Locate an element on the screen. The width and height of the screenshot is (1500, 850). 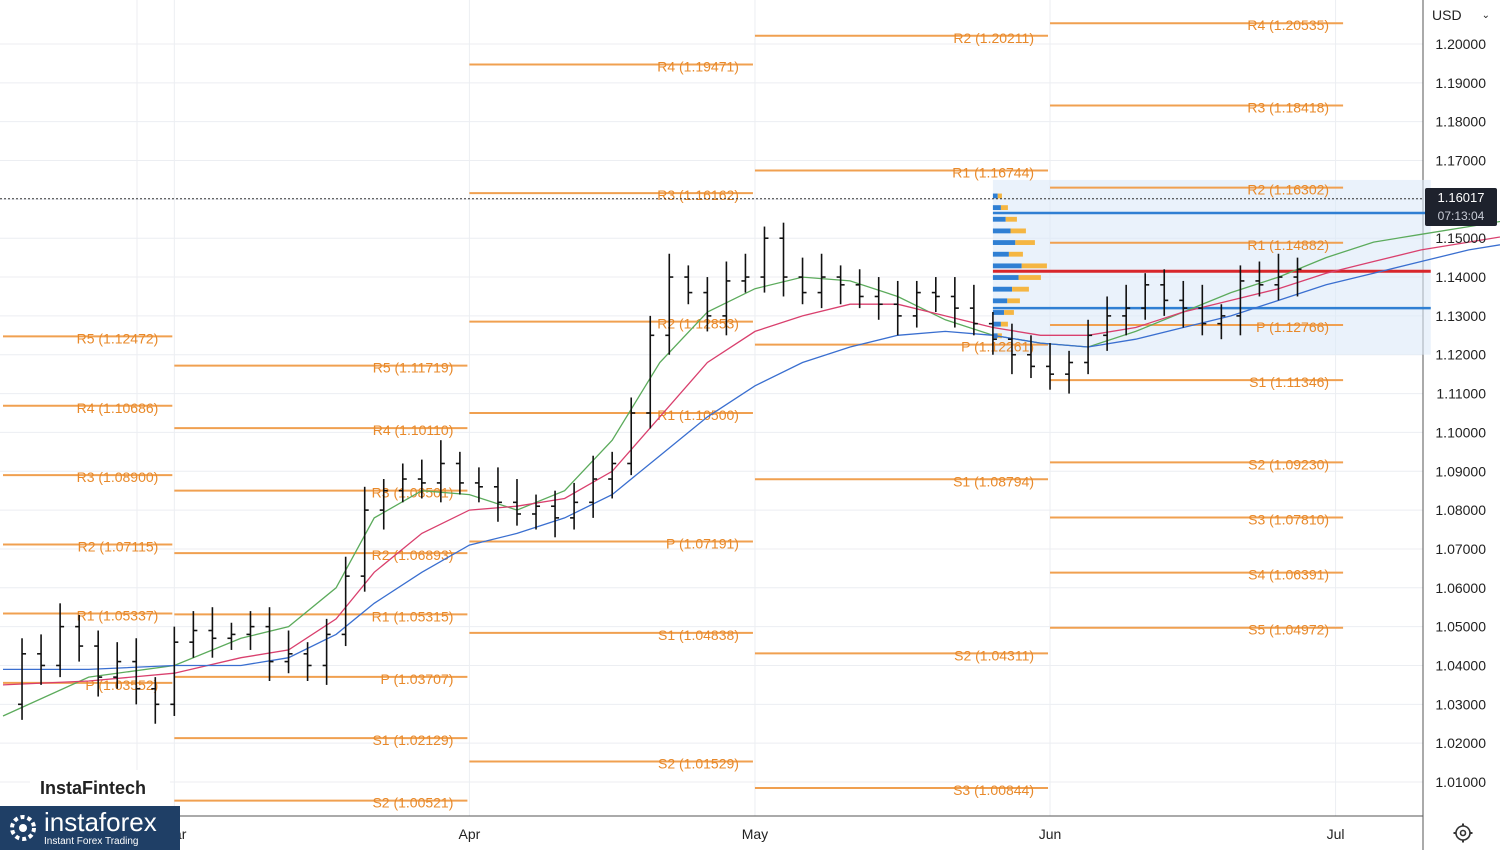
time-axis: MarAprMayJunJul is located at coordinates (753, 834).